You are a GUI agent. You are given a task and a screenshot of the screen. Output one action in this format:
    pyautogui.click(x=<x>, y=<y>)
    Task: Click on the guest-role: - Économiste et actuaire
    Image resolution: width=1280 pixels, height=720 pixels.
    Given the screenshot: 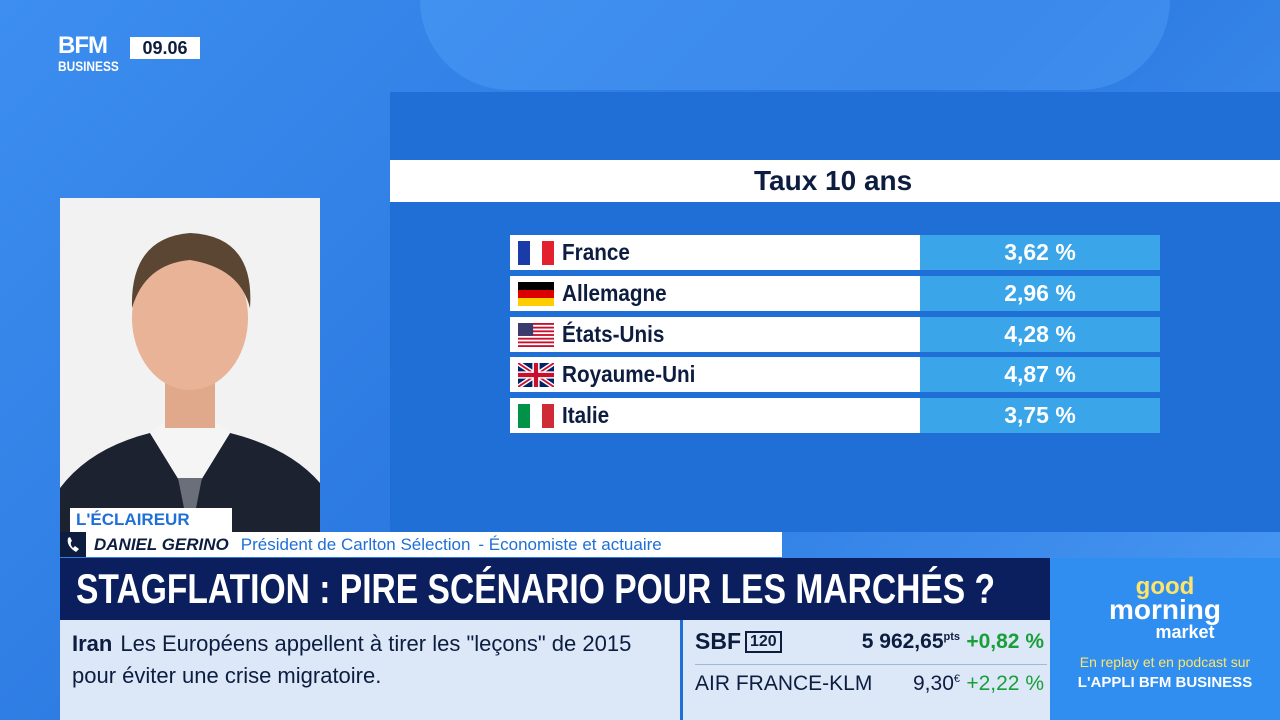 What is the action you would take?
    pyautogui.click(x=570, y=544)
    